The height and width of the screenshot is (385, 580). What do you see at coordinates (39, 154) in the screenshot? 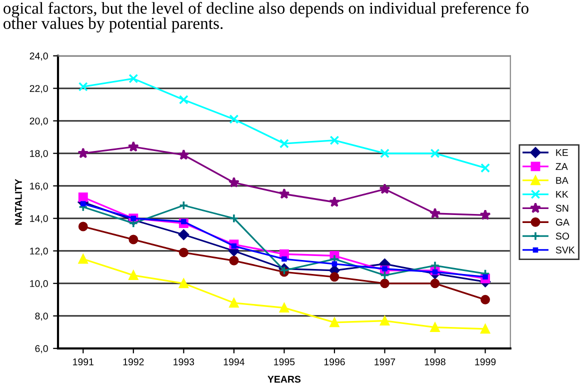
I see `y-tick-label: 18,0` at bounding box center [39, 154].